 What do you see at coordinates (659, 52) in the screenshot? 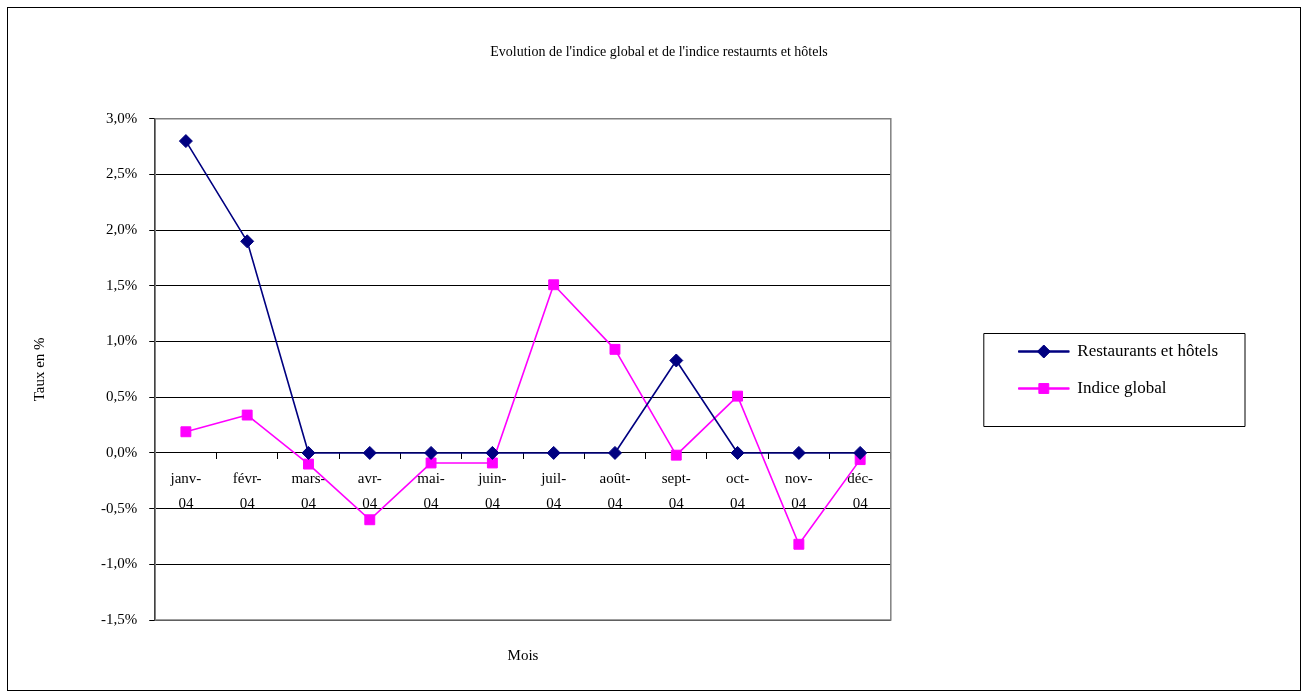
I see `chart-title: Evolution de l'indice global et de l'indice restaurnts et hôtels` at bounding box center [659, 52].